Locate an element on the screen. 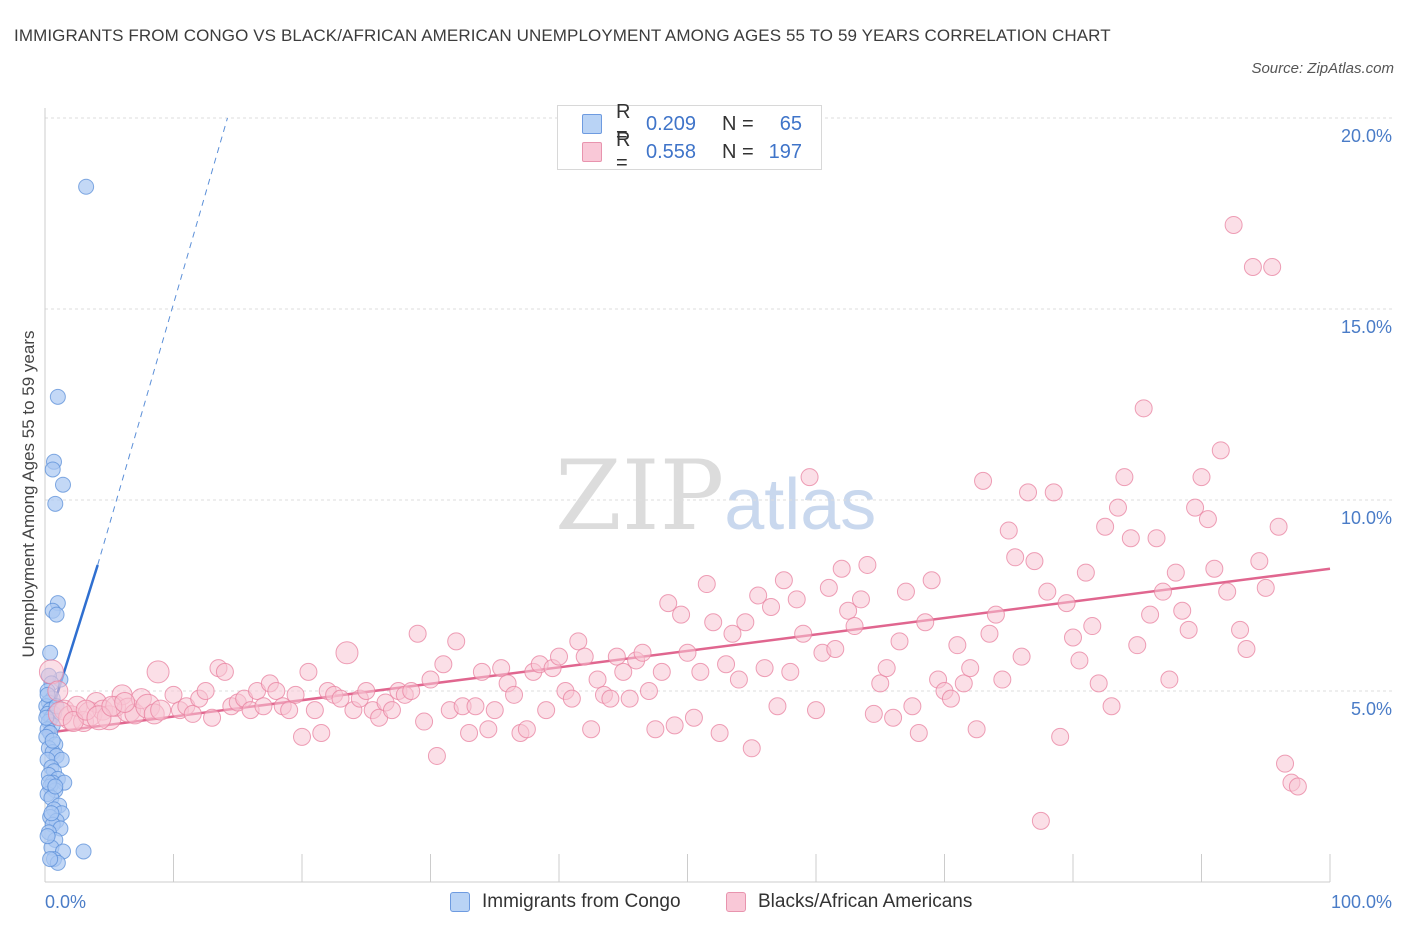 The image size is (1406, 930). bottom-legend-congo: Immigrants from Congo is located at coordinates (565, 902).